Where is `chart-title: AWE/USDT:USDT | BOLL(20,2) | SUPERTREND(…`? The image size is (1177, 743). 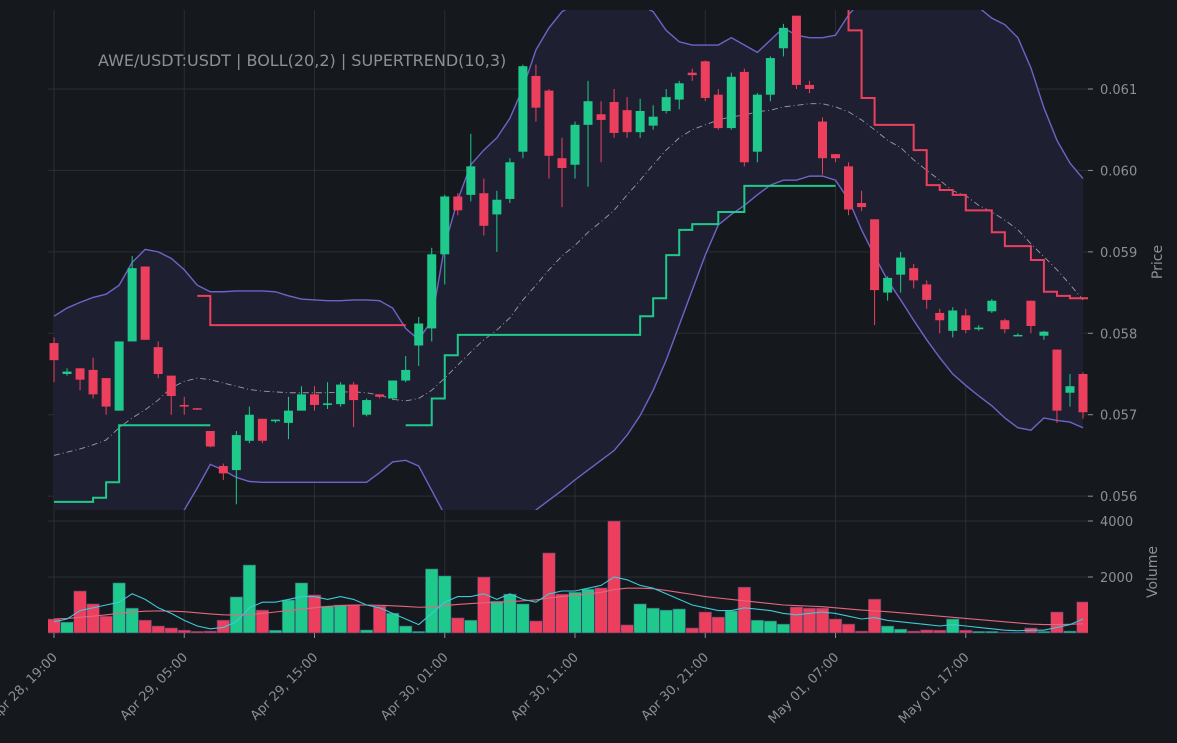
chart-title: AWE/USDT:USDT | BOLL(20,2) | SUPERTREND(… is located at coordinates (302, 60).